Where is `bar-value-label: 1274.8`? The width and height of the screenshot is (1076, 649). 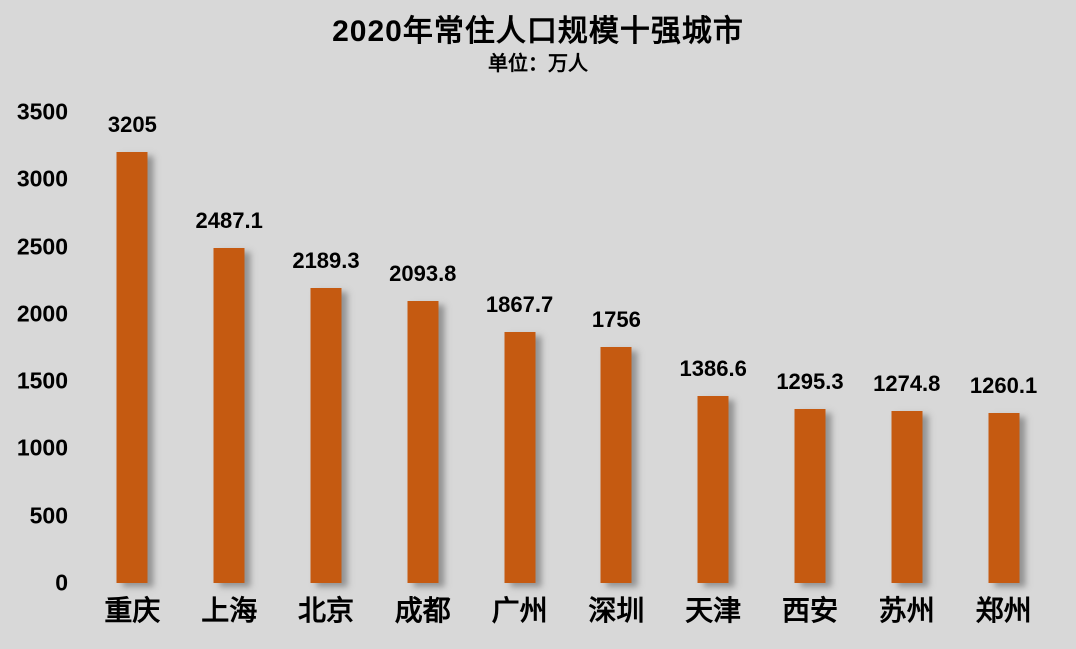
bar-value-label: 1274.8 is located at coordinates (907, 383).